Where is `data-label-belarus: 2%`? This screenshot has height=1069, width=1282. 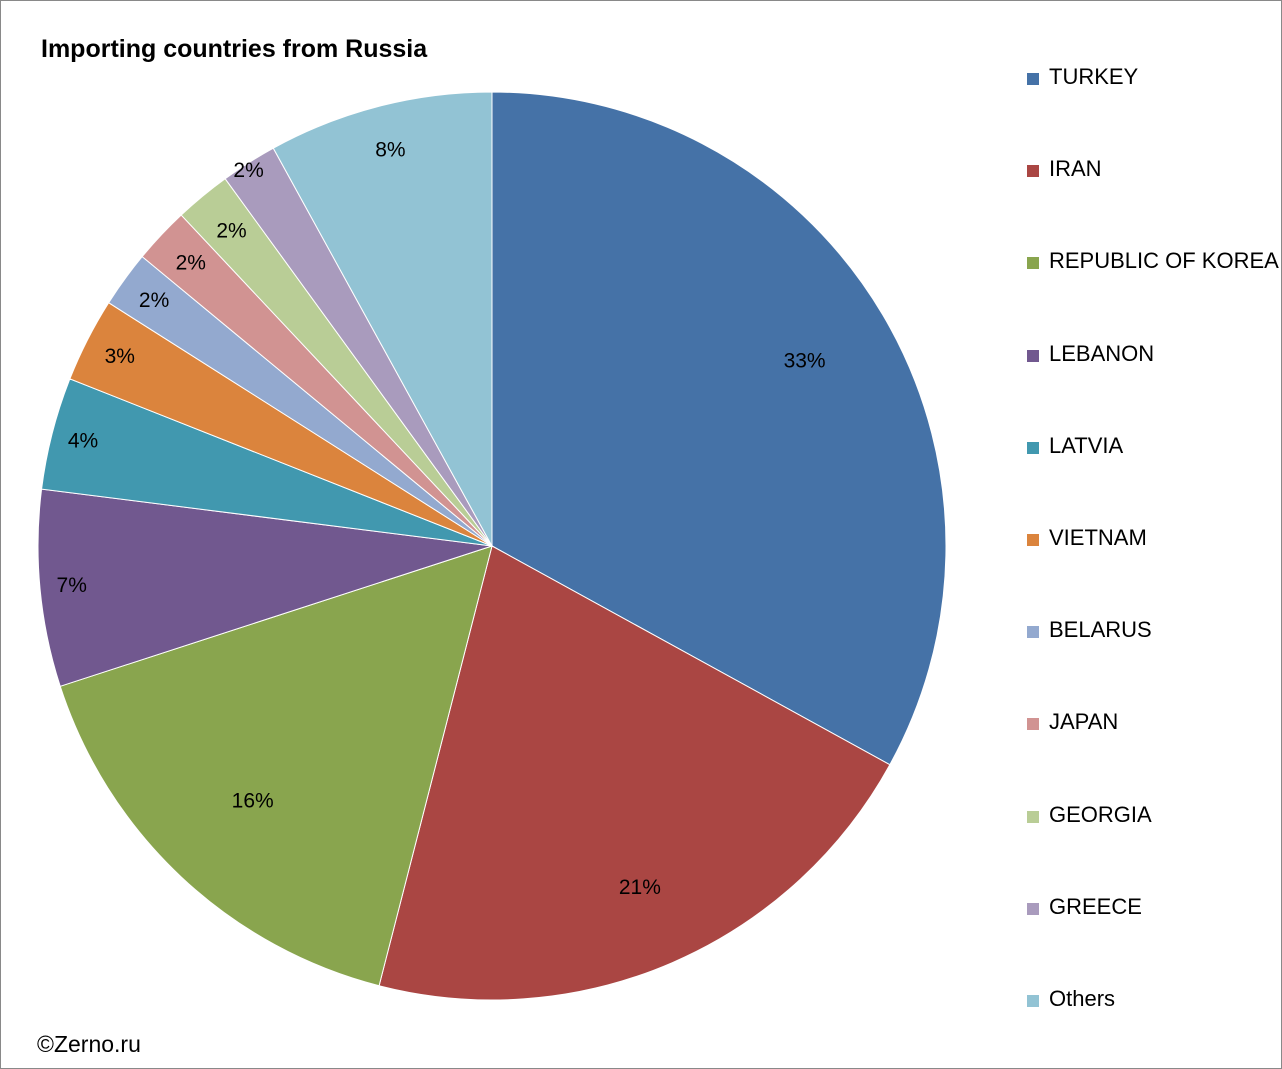
data-label-belarus: 2% is located at coordinates (154, 300).